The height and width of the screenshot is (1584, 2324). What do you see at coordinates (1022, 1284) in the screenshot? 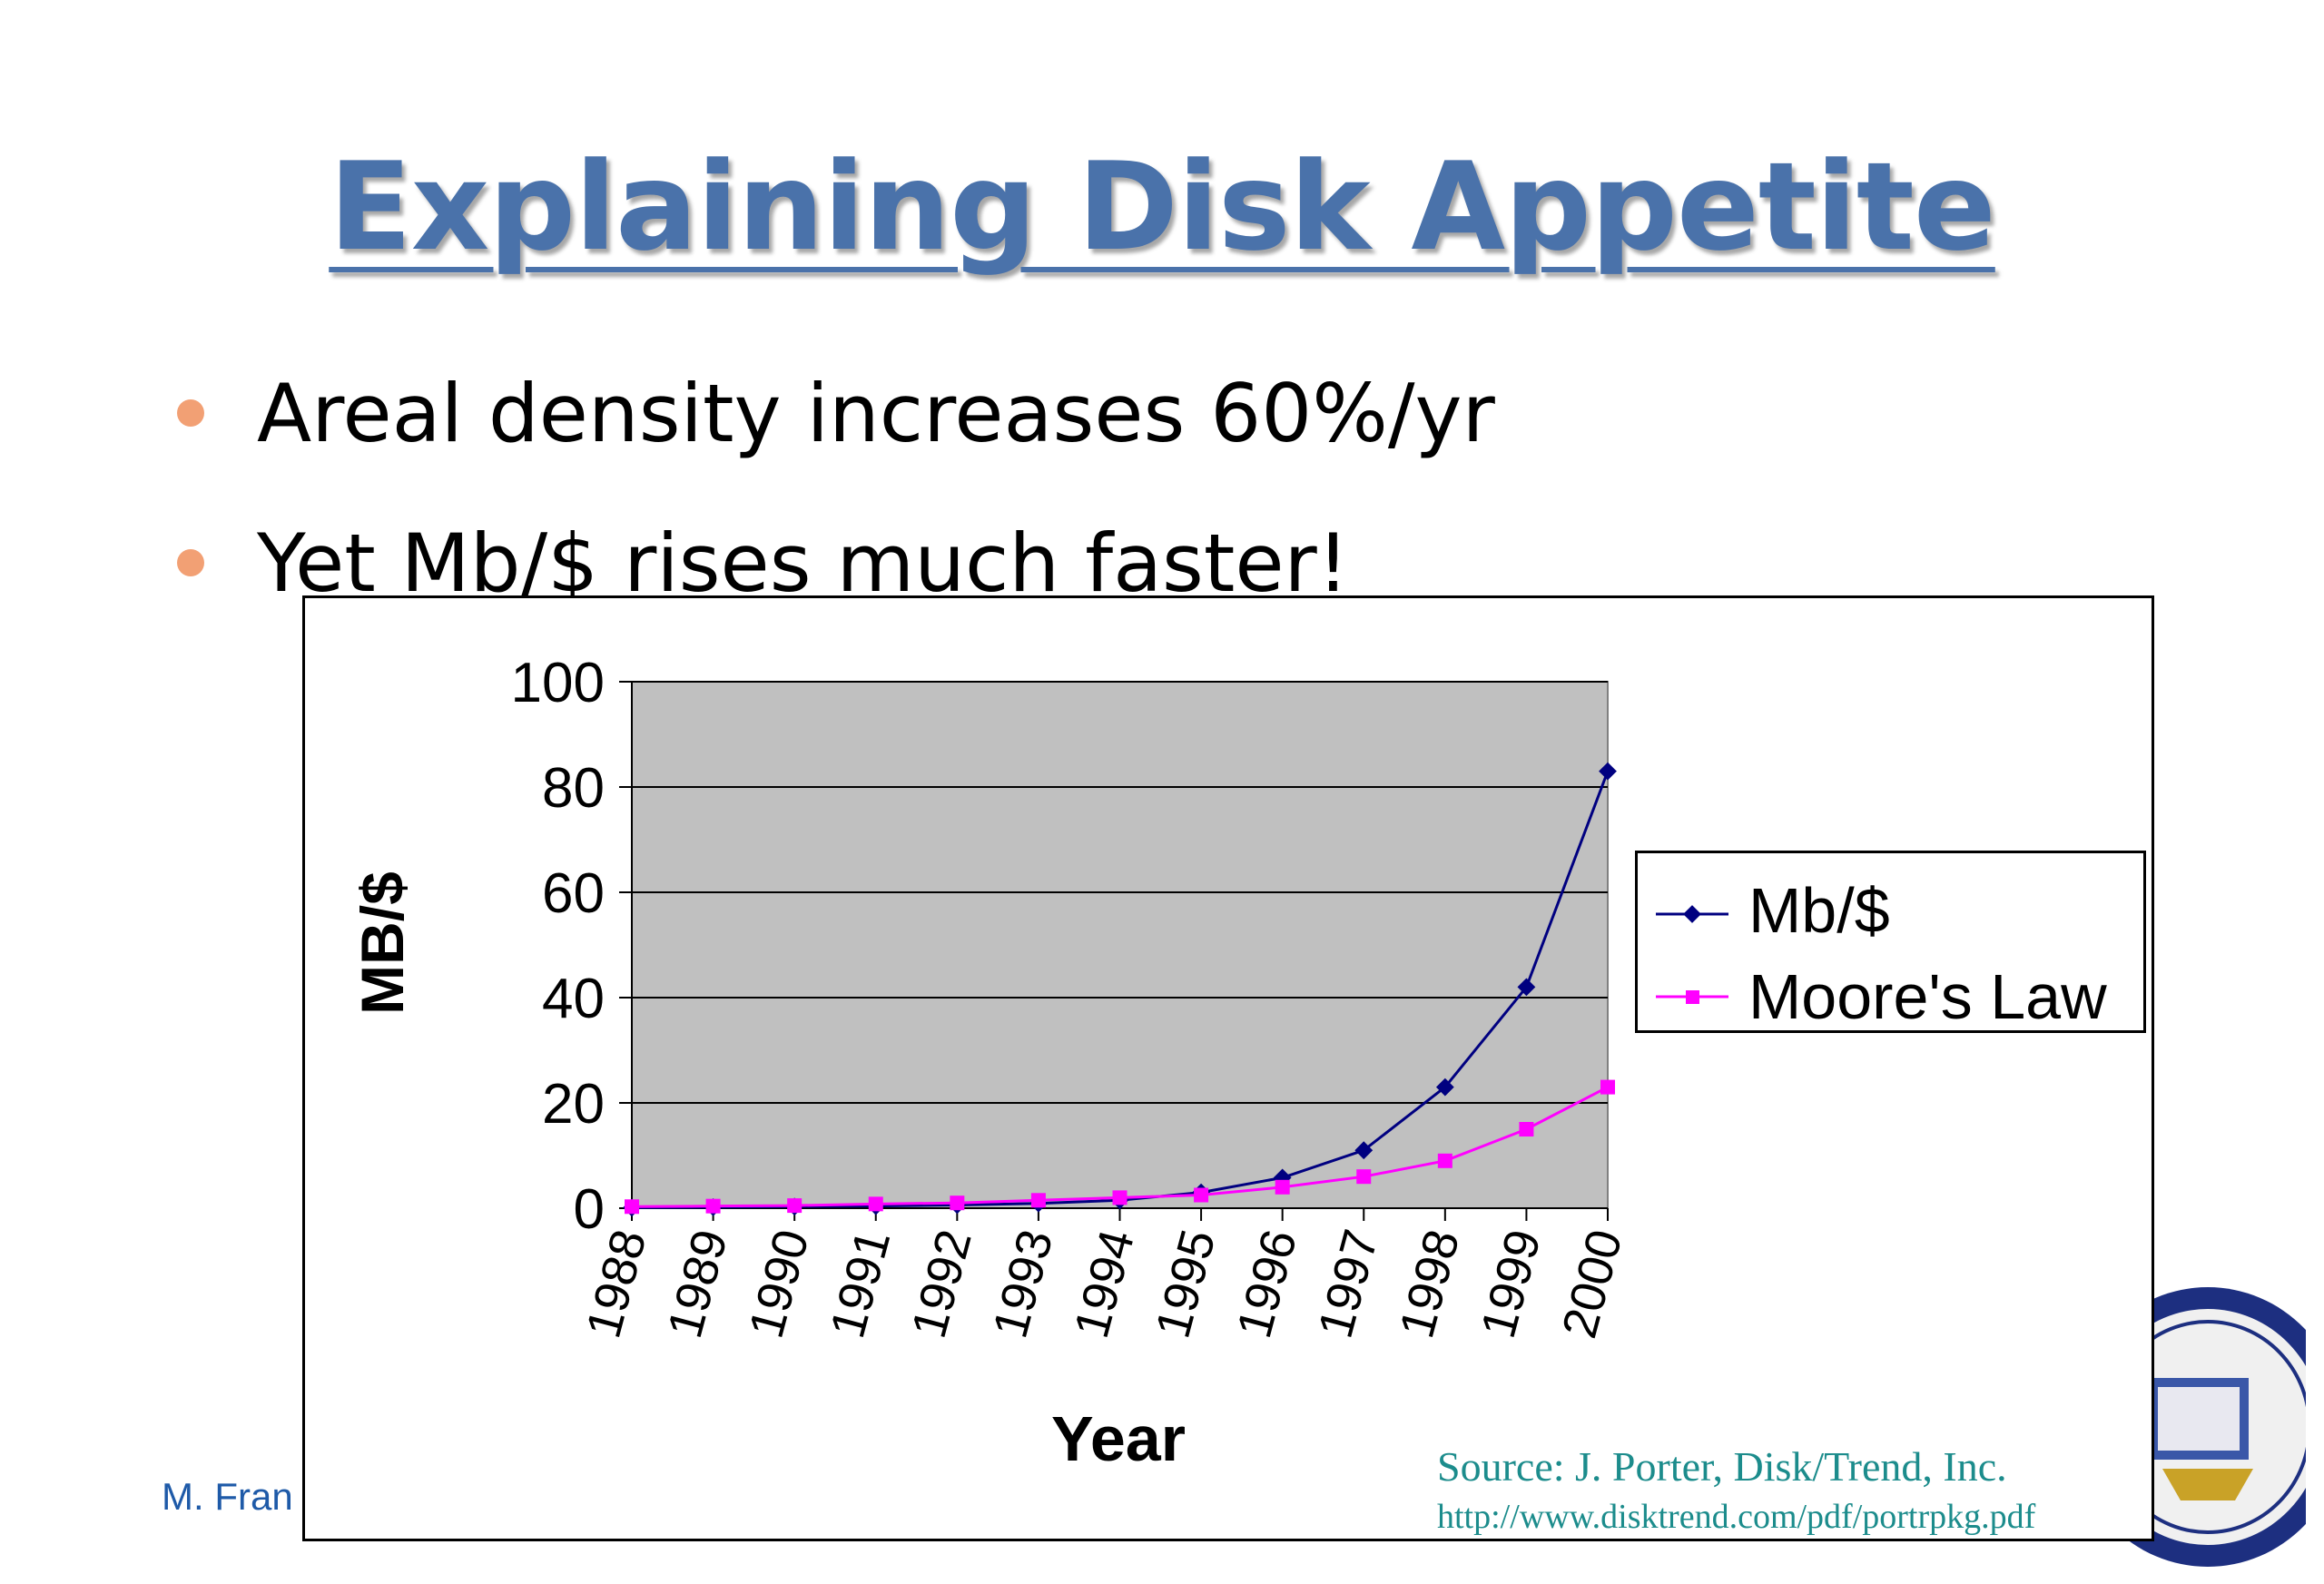
I see `x-tick-label: 1993` at bounding box center [1022, 1284].